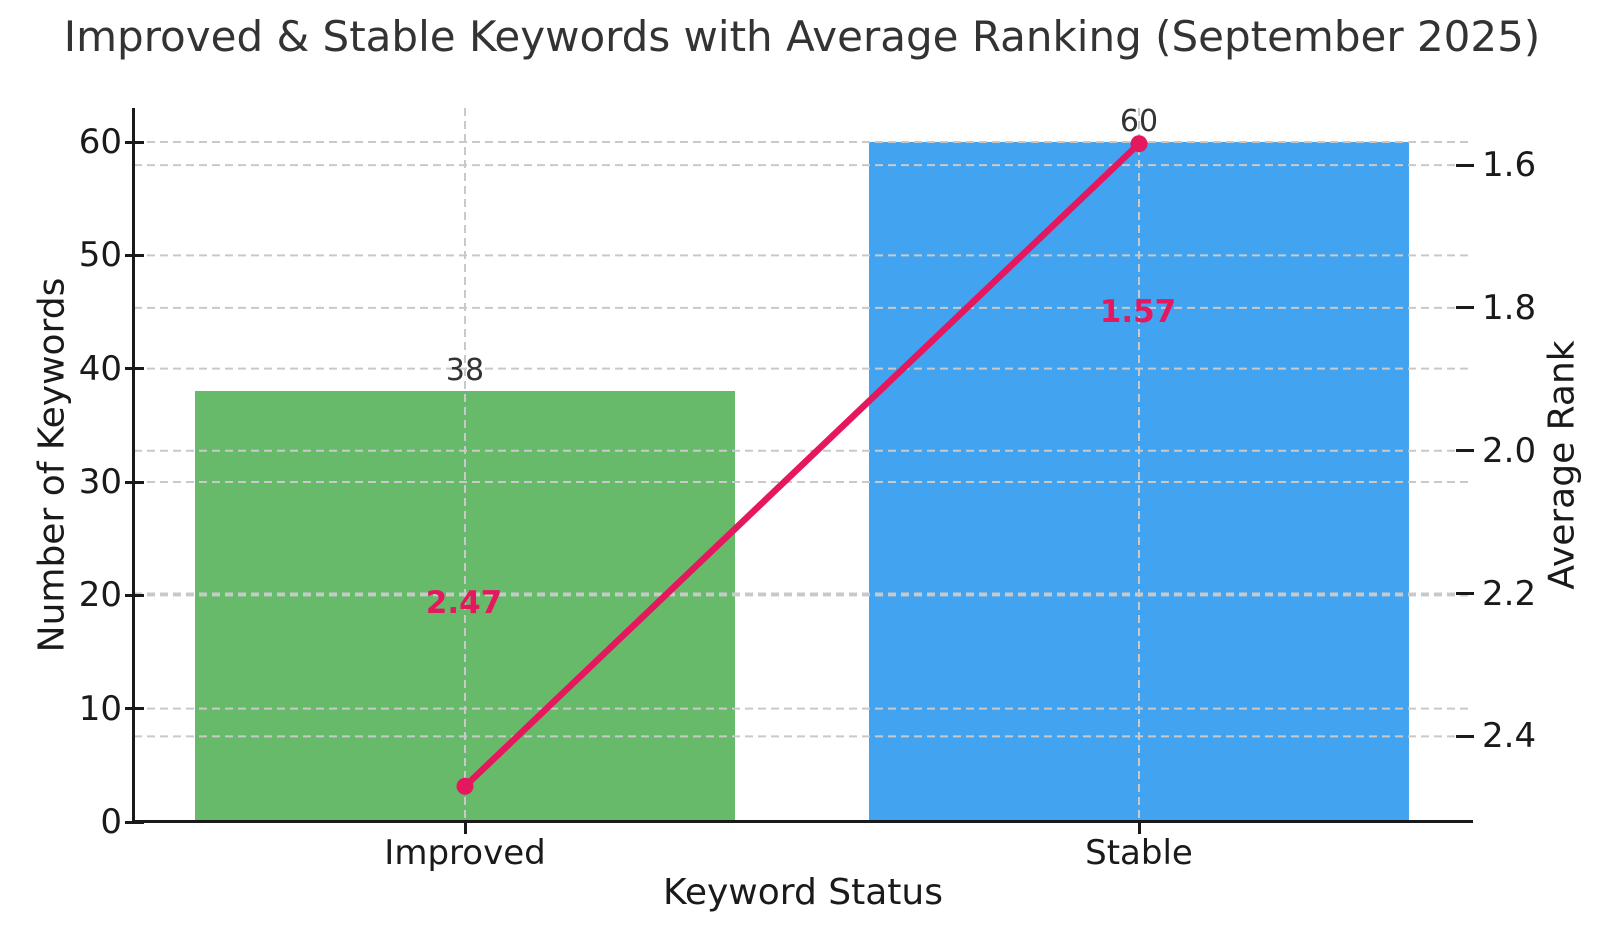  What do you see at coordinates (1465, 308) in the screenshot?
I see `y-right-tick-1.8` at bounding box center [1465, 308].